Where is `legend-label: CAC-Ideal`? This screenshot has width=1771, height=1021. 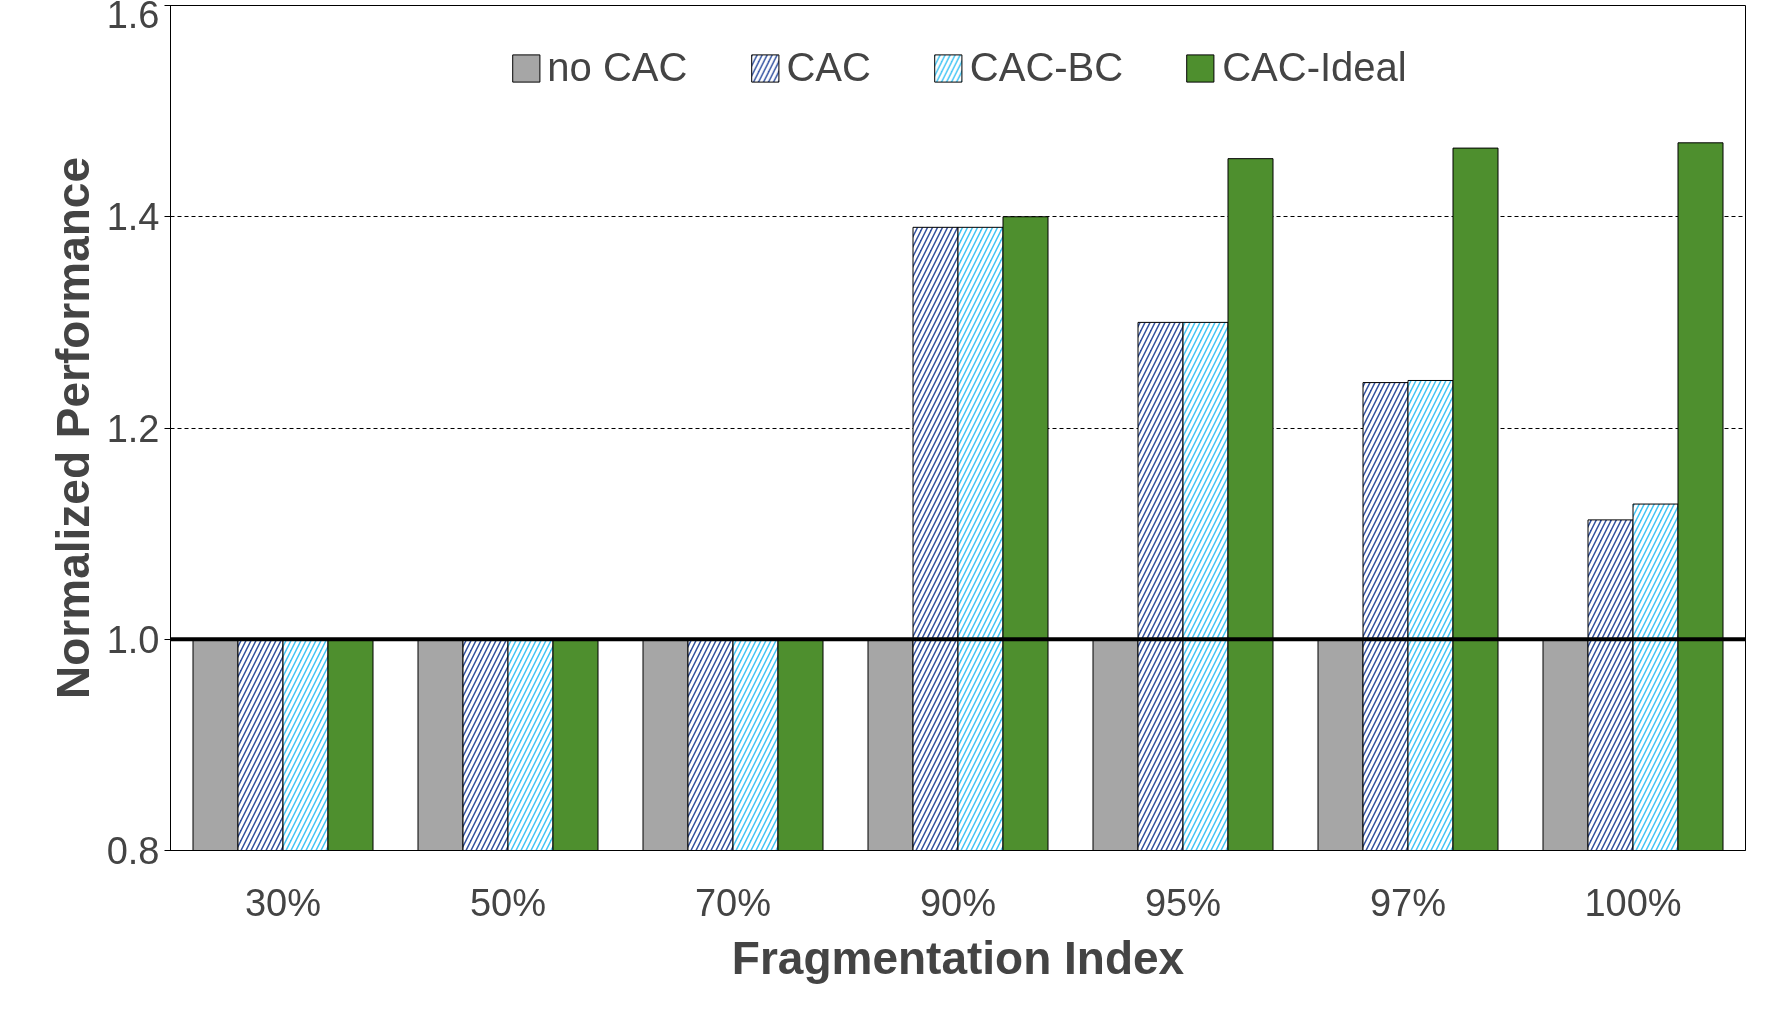 legend-label: CAC-Ideal is located at coordinates (1314, 67).